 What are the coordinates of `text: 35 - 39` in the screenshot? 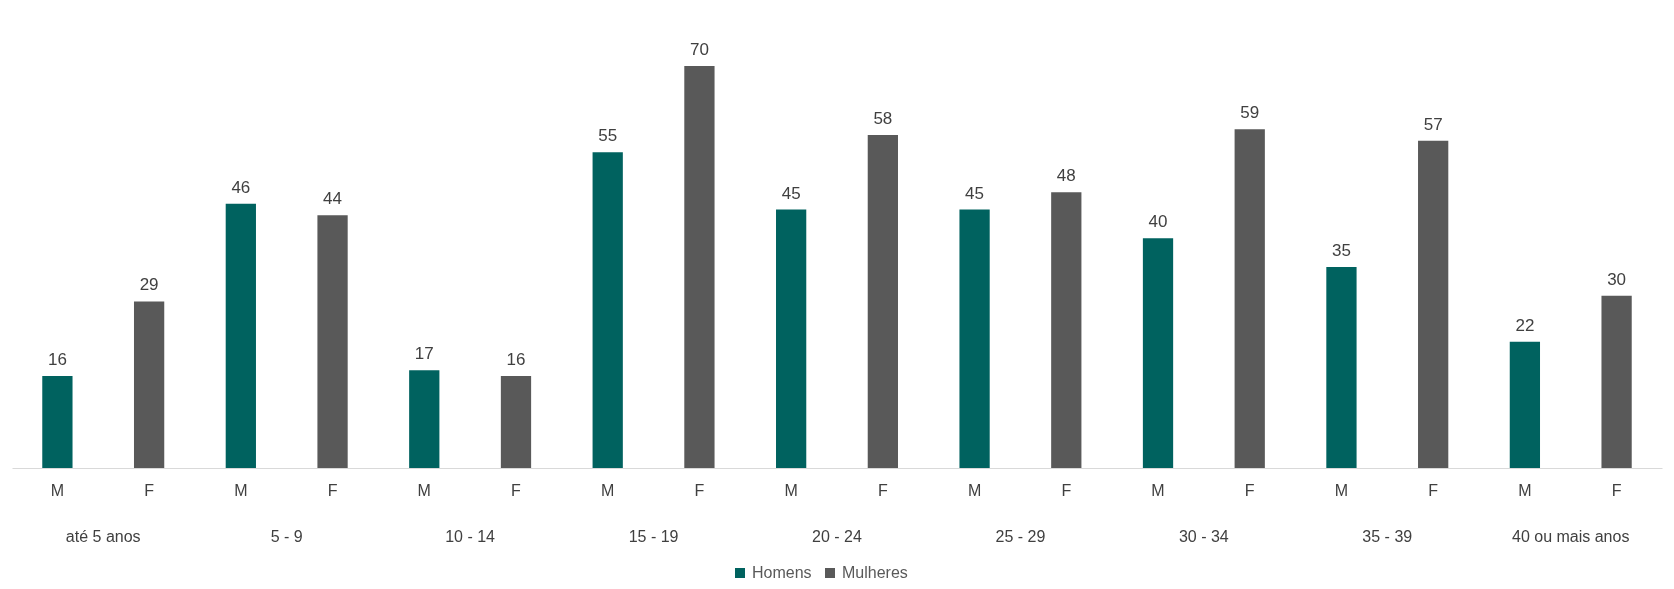 It's located at (1387, 536).